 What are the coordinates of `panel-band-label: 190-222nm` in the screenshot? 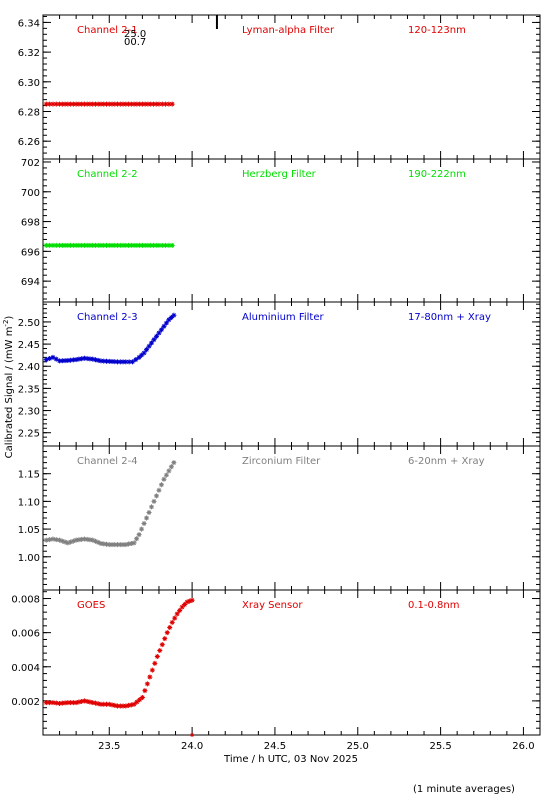 It's located at (437, 174).